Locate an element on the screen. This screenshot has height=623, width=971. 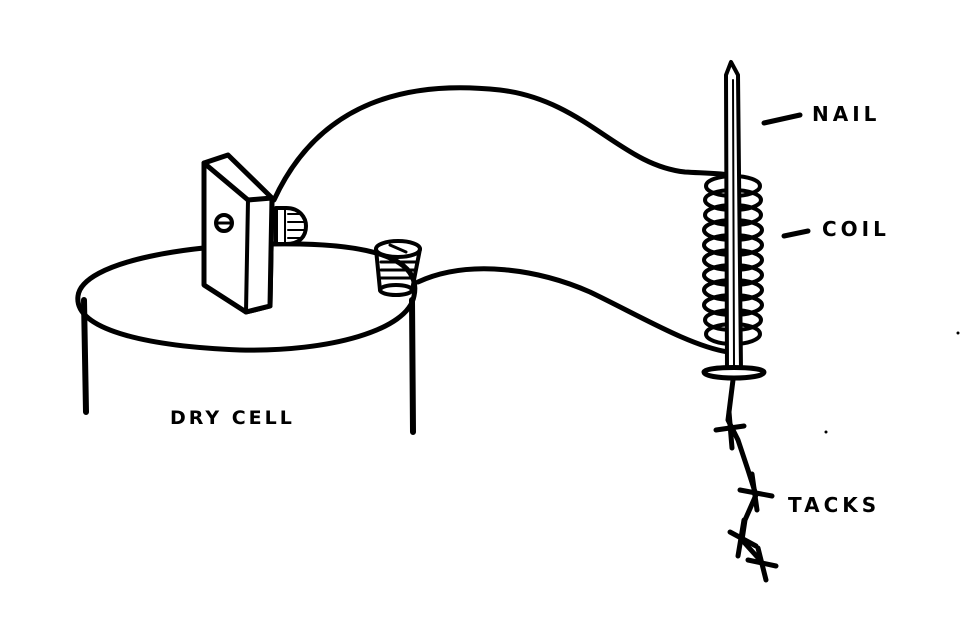
dry-cell-top-ellipse is located at coordinates (246, 297).